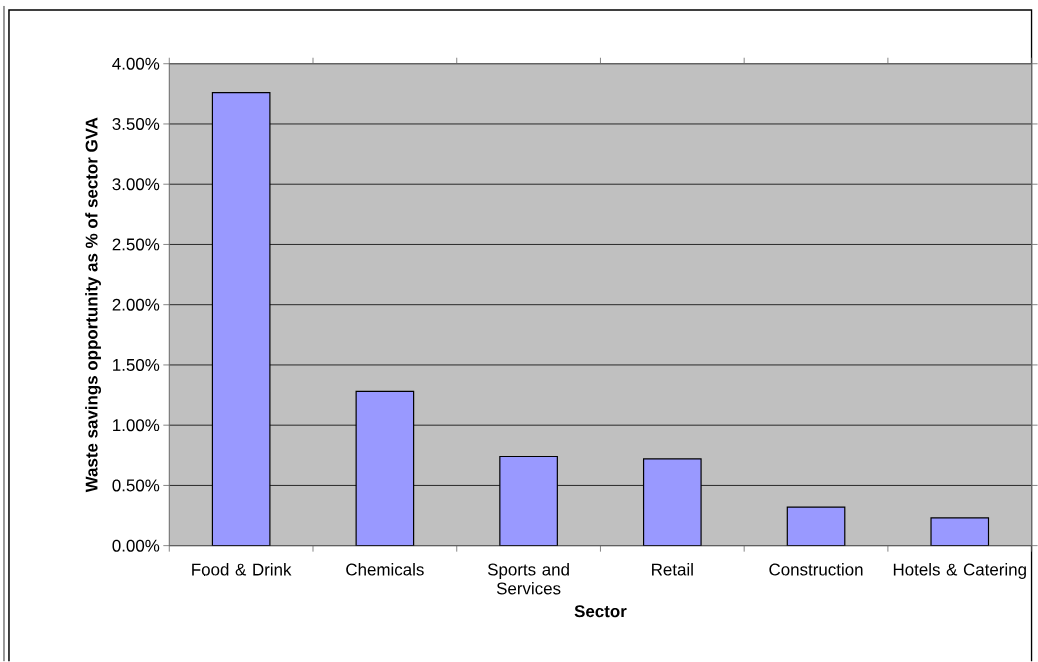  What do you see at coordinates (136, 364) in the screenshot?
I see `y-tick-label: 1.50%` at bounding box center [136, 364].